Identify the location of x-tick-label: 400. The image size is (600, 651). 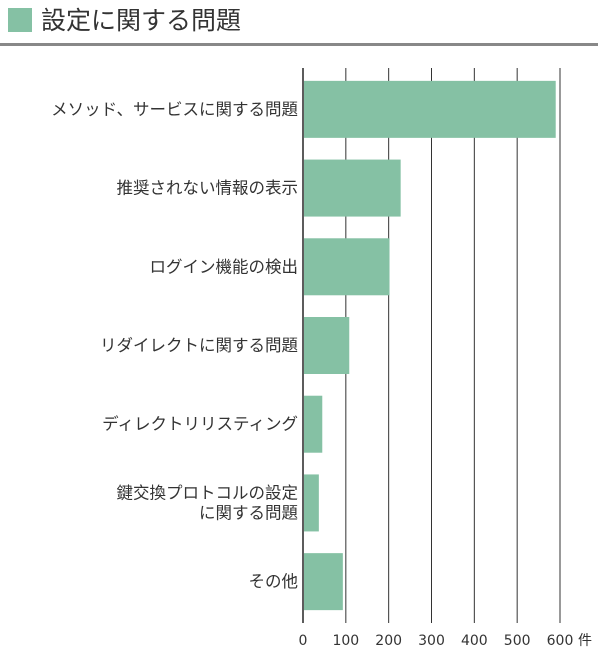
(474, 641).